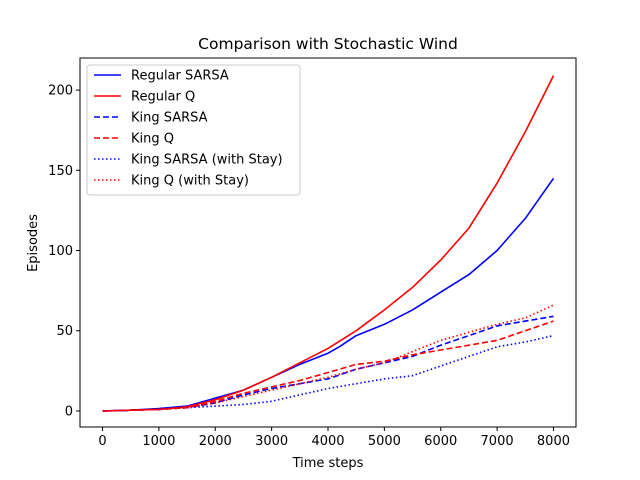 The height and width of the screenshot is (480, 640). What do you see at coordinates (33, 243) in the screenshot?
I see `y-axis-label: Episodes` at bounding box center [33, 243].